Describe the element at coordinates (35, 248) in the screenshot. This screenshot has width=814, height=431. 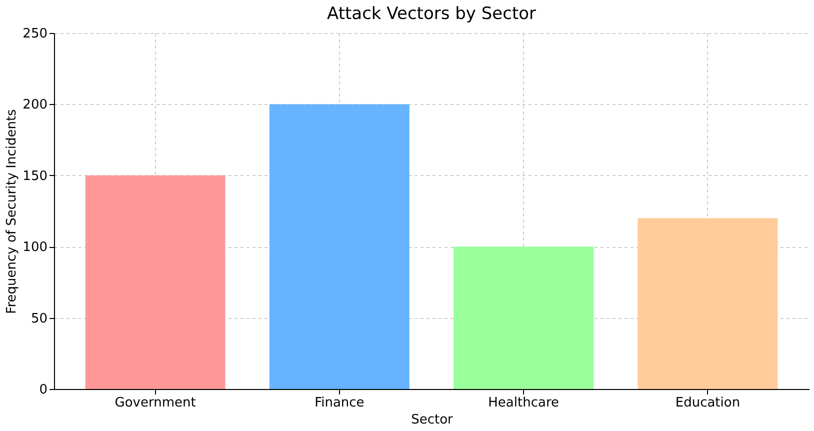
I see `y-tick-label: 100` at that location.